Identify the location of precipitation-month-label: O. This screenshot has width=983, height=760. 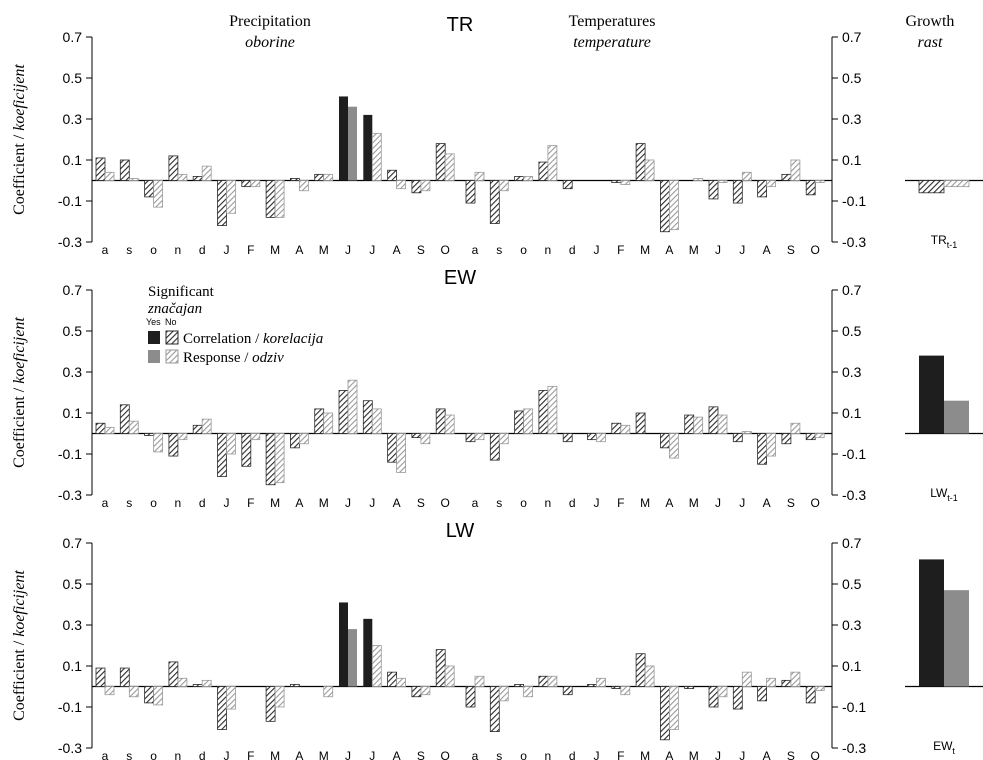
(445, 503).